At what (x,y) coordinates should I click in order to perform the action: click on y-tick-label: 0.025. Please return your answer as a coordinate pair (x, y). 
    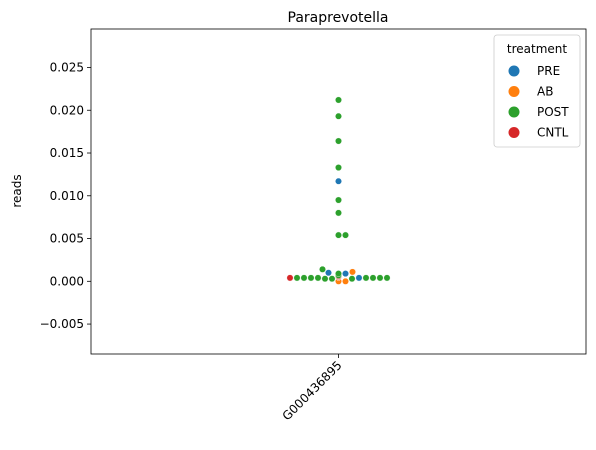
    Looking at the image, I should click on (67, 67).